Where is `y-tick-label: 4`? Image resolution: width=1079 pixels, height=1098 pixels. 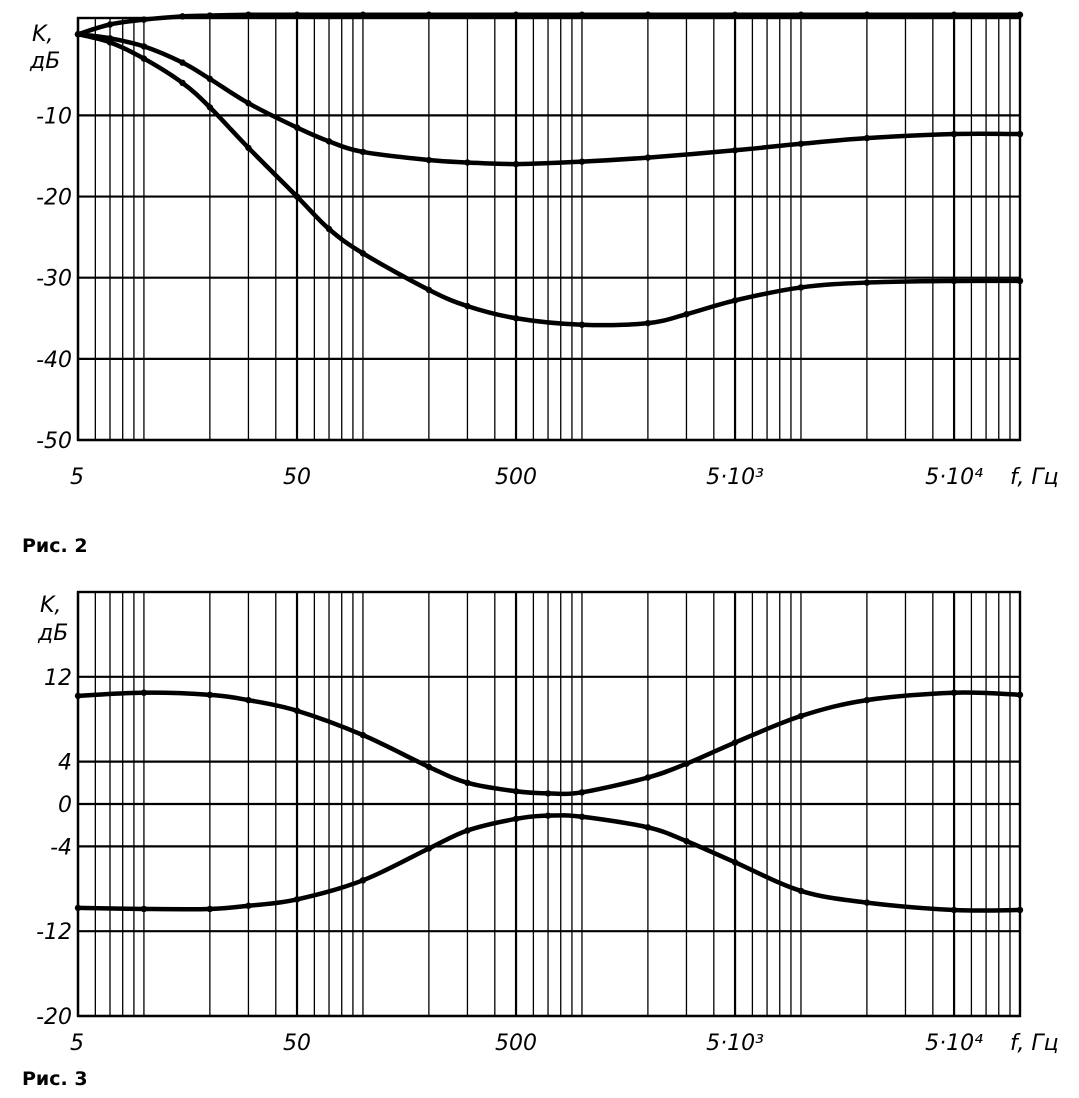
y-tick-label: 4 is located at coordinates (65, 763).